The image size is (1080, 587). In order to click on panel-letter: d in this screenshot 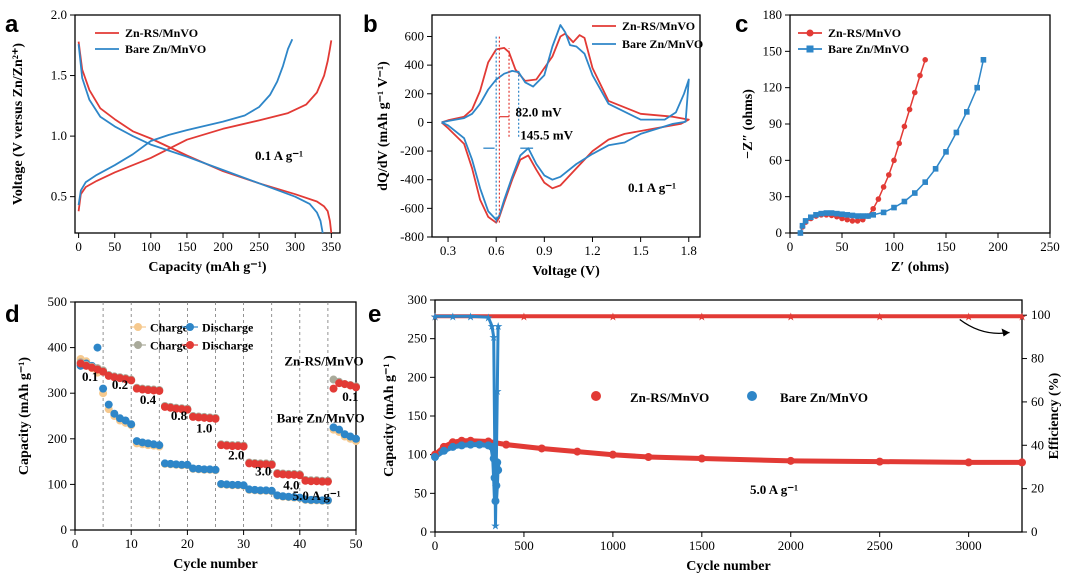, I will do `click(12, 314)`.